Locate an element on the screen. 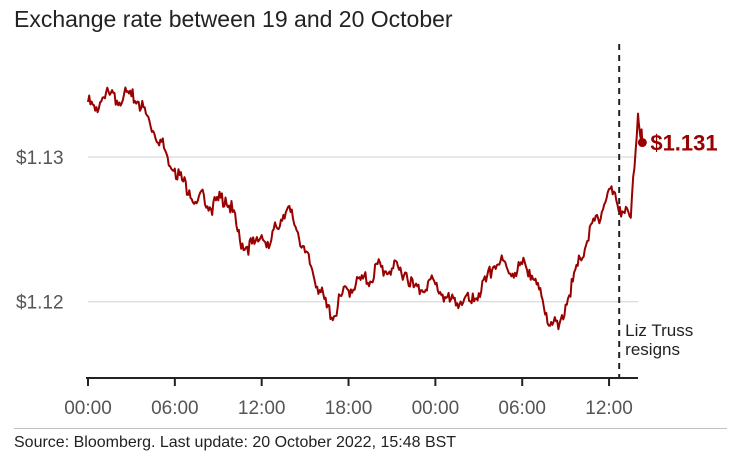  x-tick-label: 18:00 is located at coordinates (349, 408).